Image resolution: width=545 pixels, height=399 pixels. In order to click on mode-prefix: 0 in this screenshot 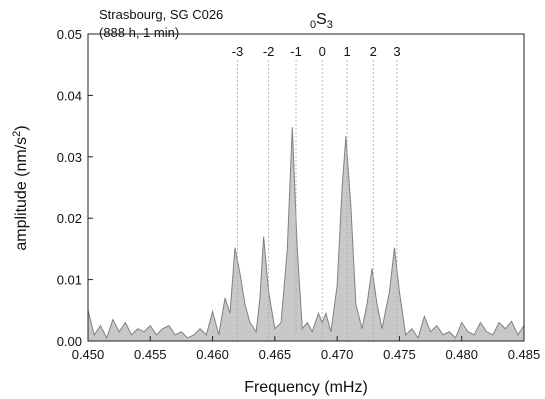, I will do `click(313, 25)`.